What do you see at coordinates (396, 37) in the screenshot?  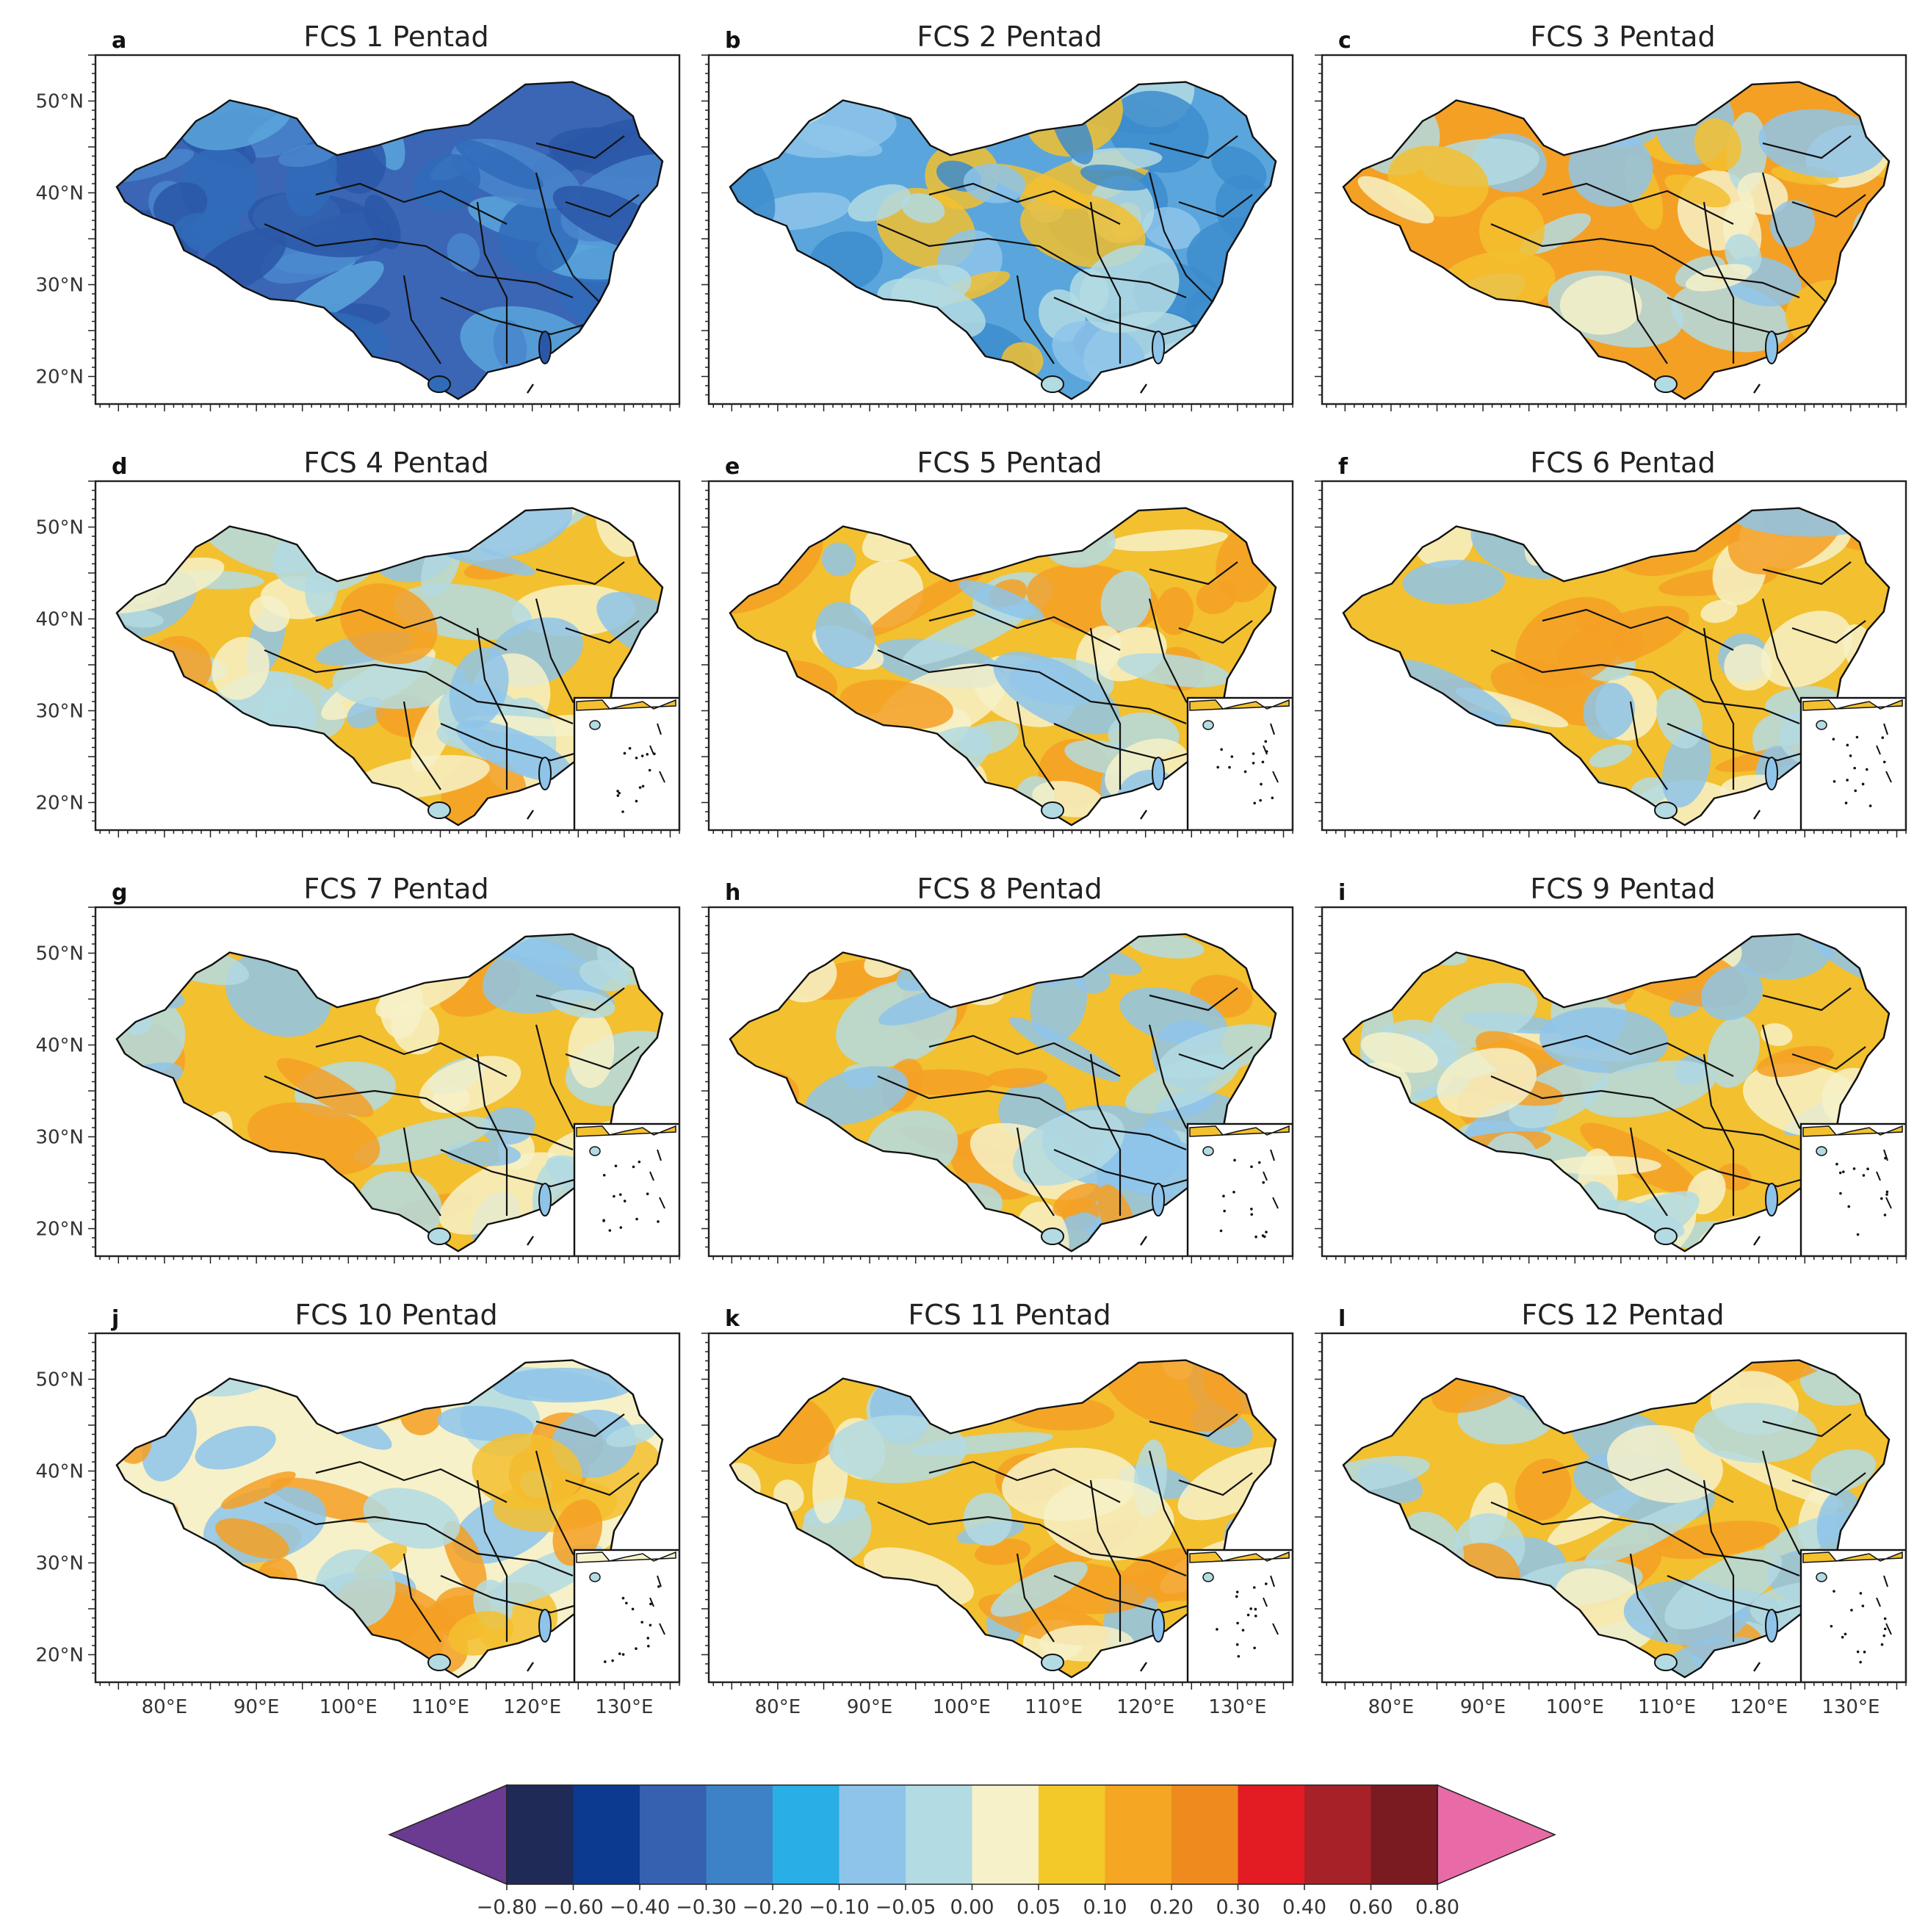 I see `panel-title: FCS 1 Pentad` at bounding box center [396, 37].